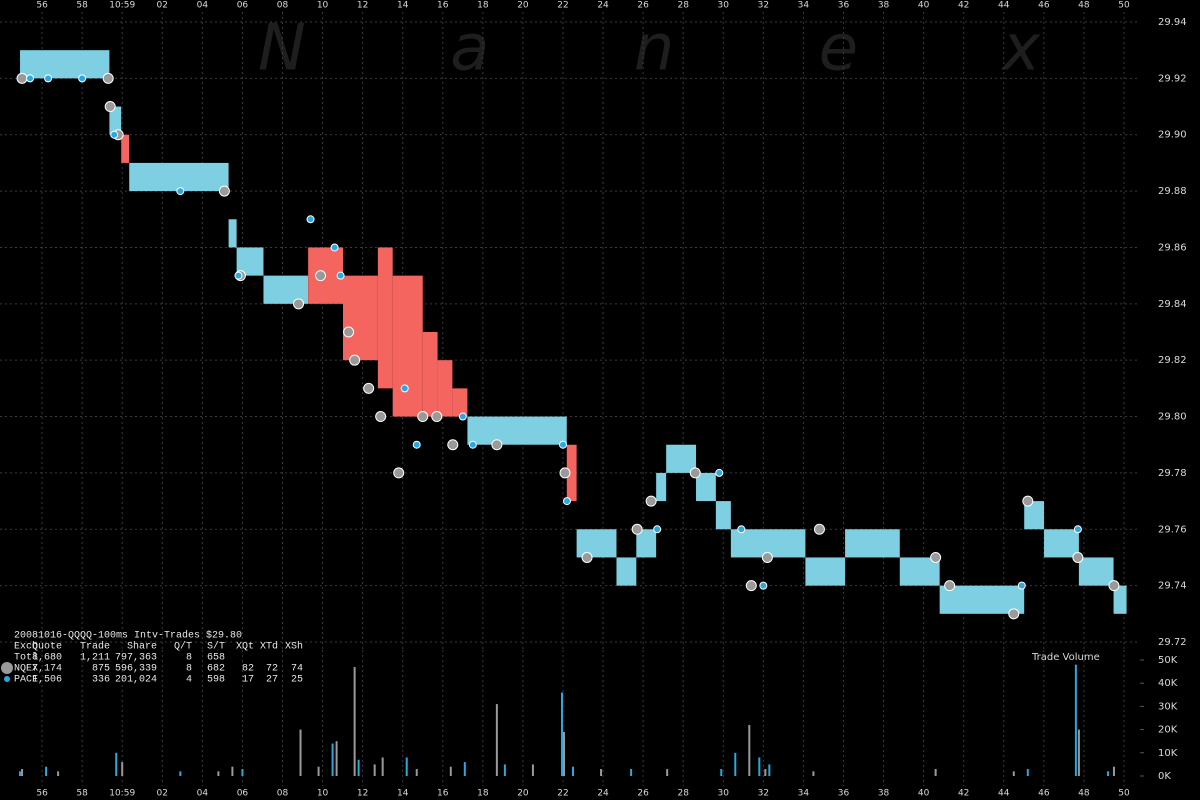  What do you see at coordinates (283, 6) in the screenshot?
I see `x-tick-label: 08` at bounding box center [283, 6].